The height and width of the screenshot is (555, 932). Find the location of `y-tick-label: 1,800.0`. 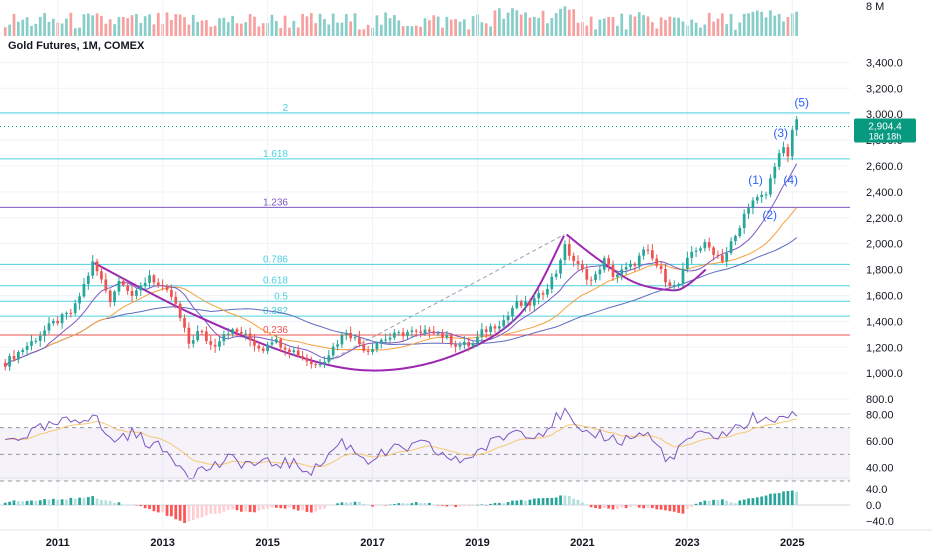

y-tick-label: 1,800.0 is located at coordinates (884, 271).